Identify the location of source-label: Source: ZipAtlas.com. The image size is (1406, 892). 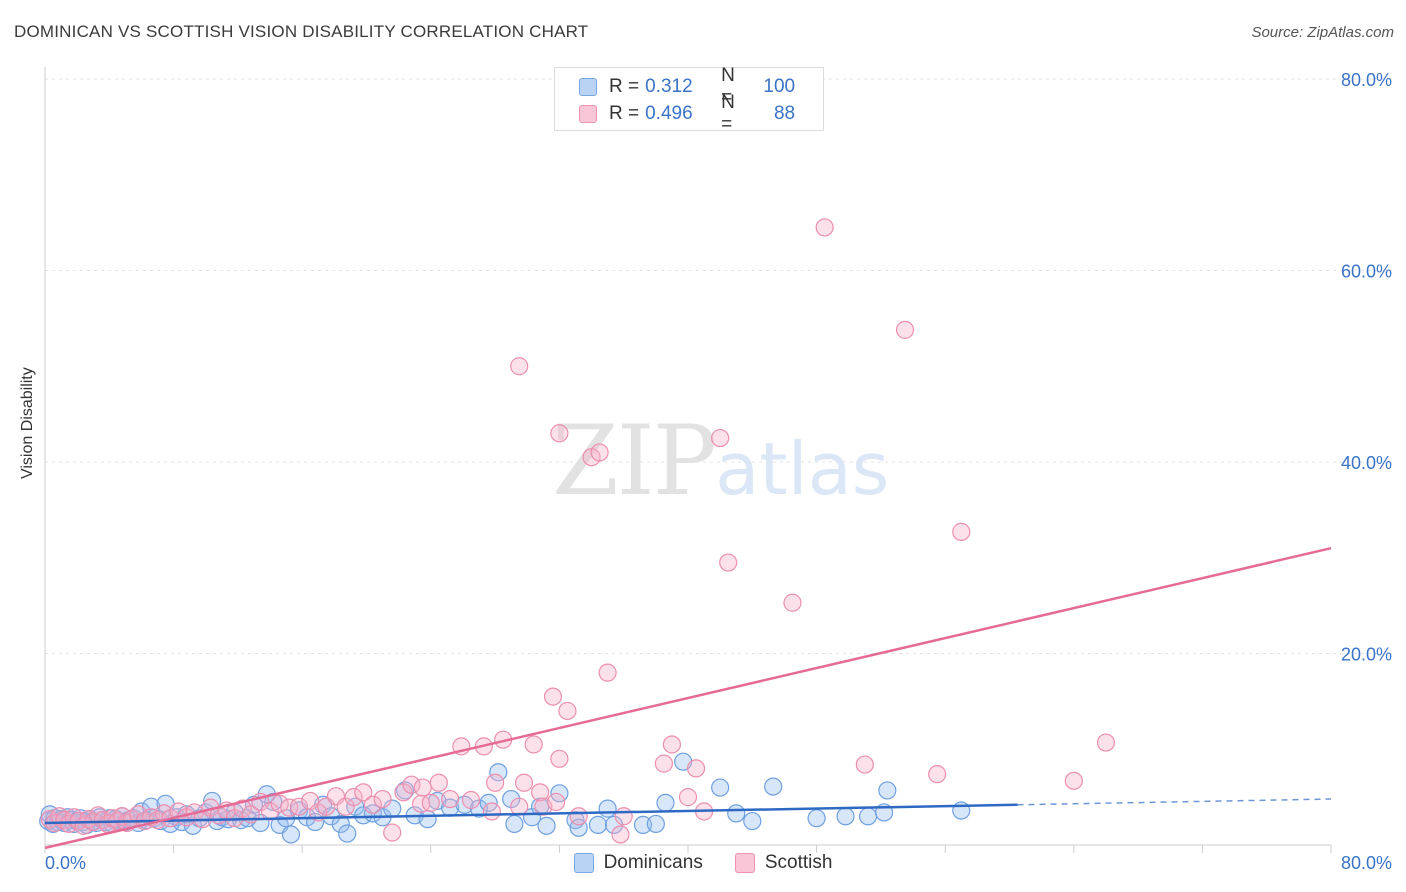
(1322, 32).